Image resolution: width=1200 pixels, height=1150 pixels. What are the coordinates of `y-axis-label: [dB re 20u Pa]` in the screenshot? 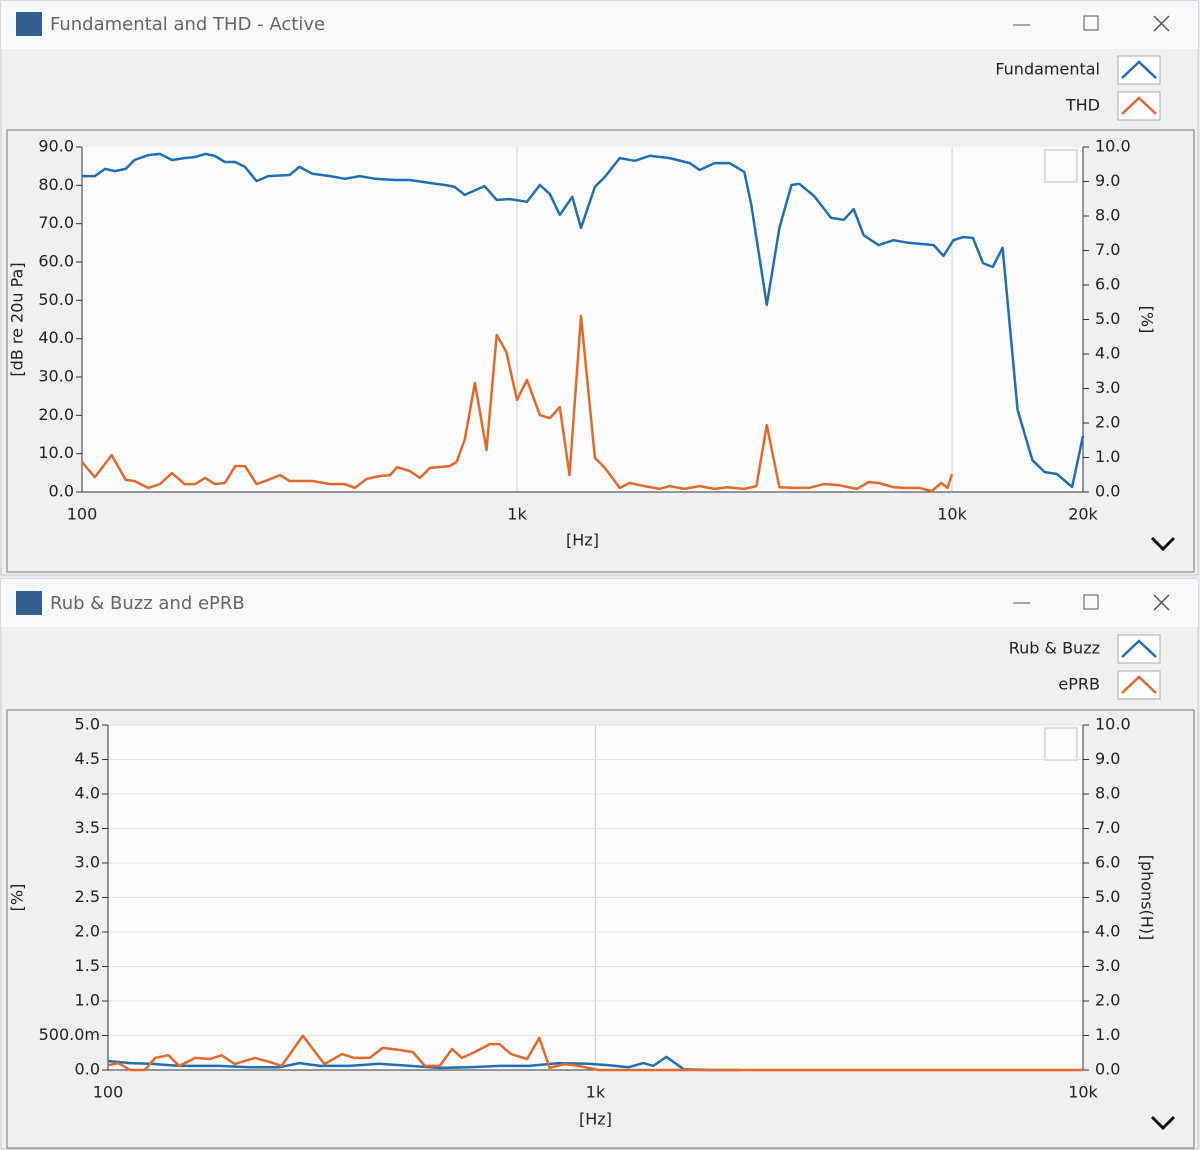 It's located at (17, 319).